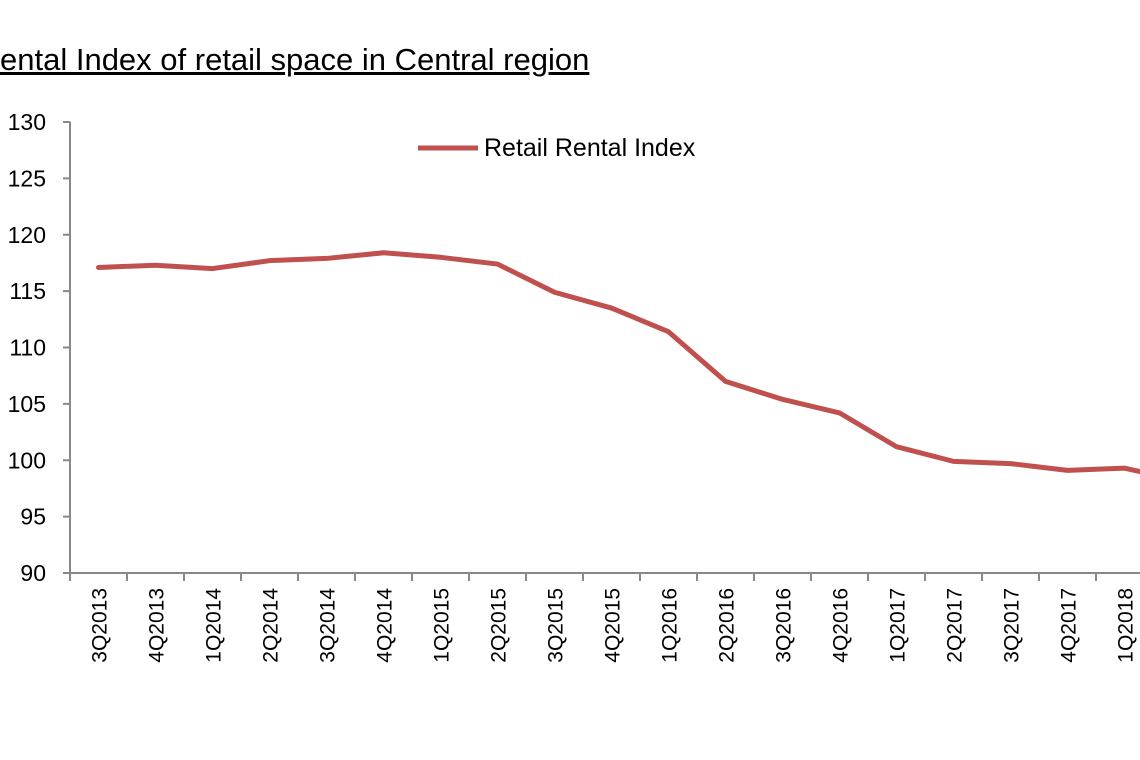  I want to click on legend-label: Retail Rental Index, so click(590, 148).